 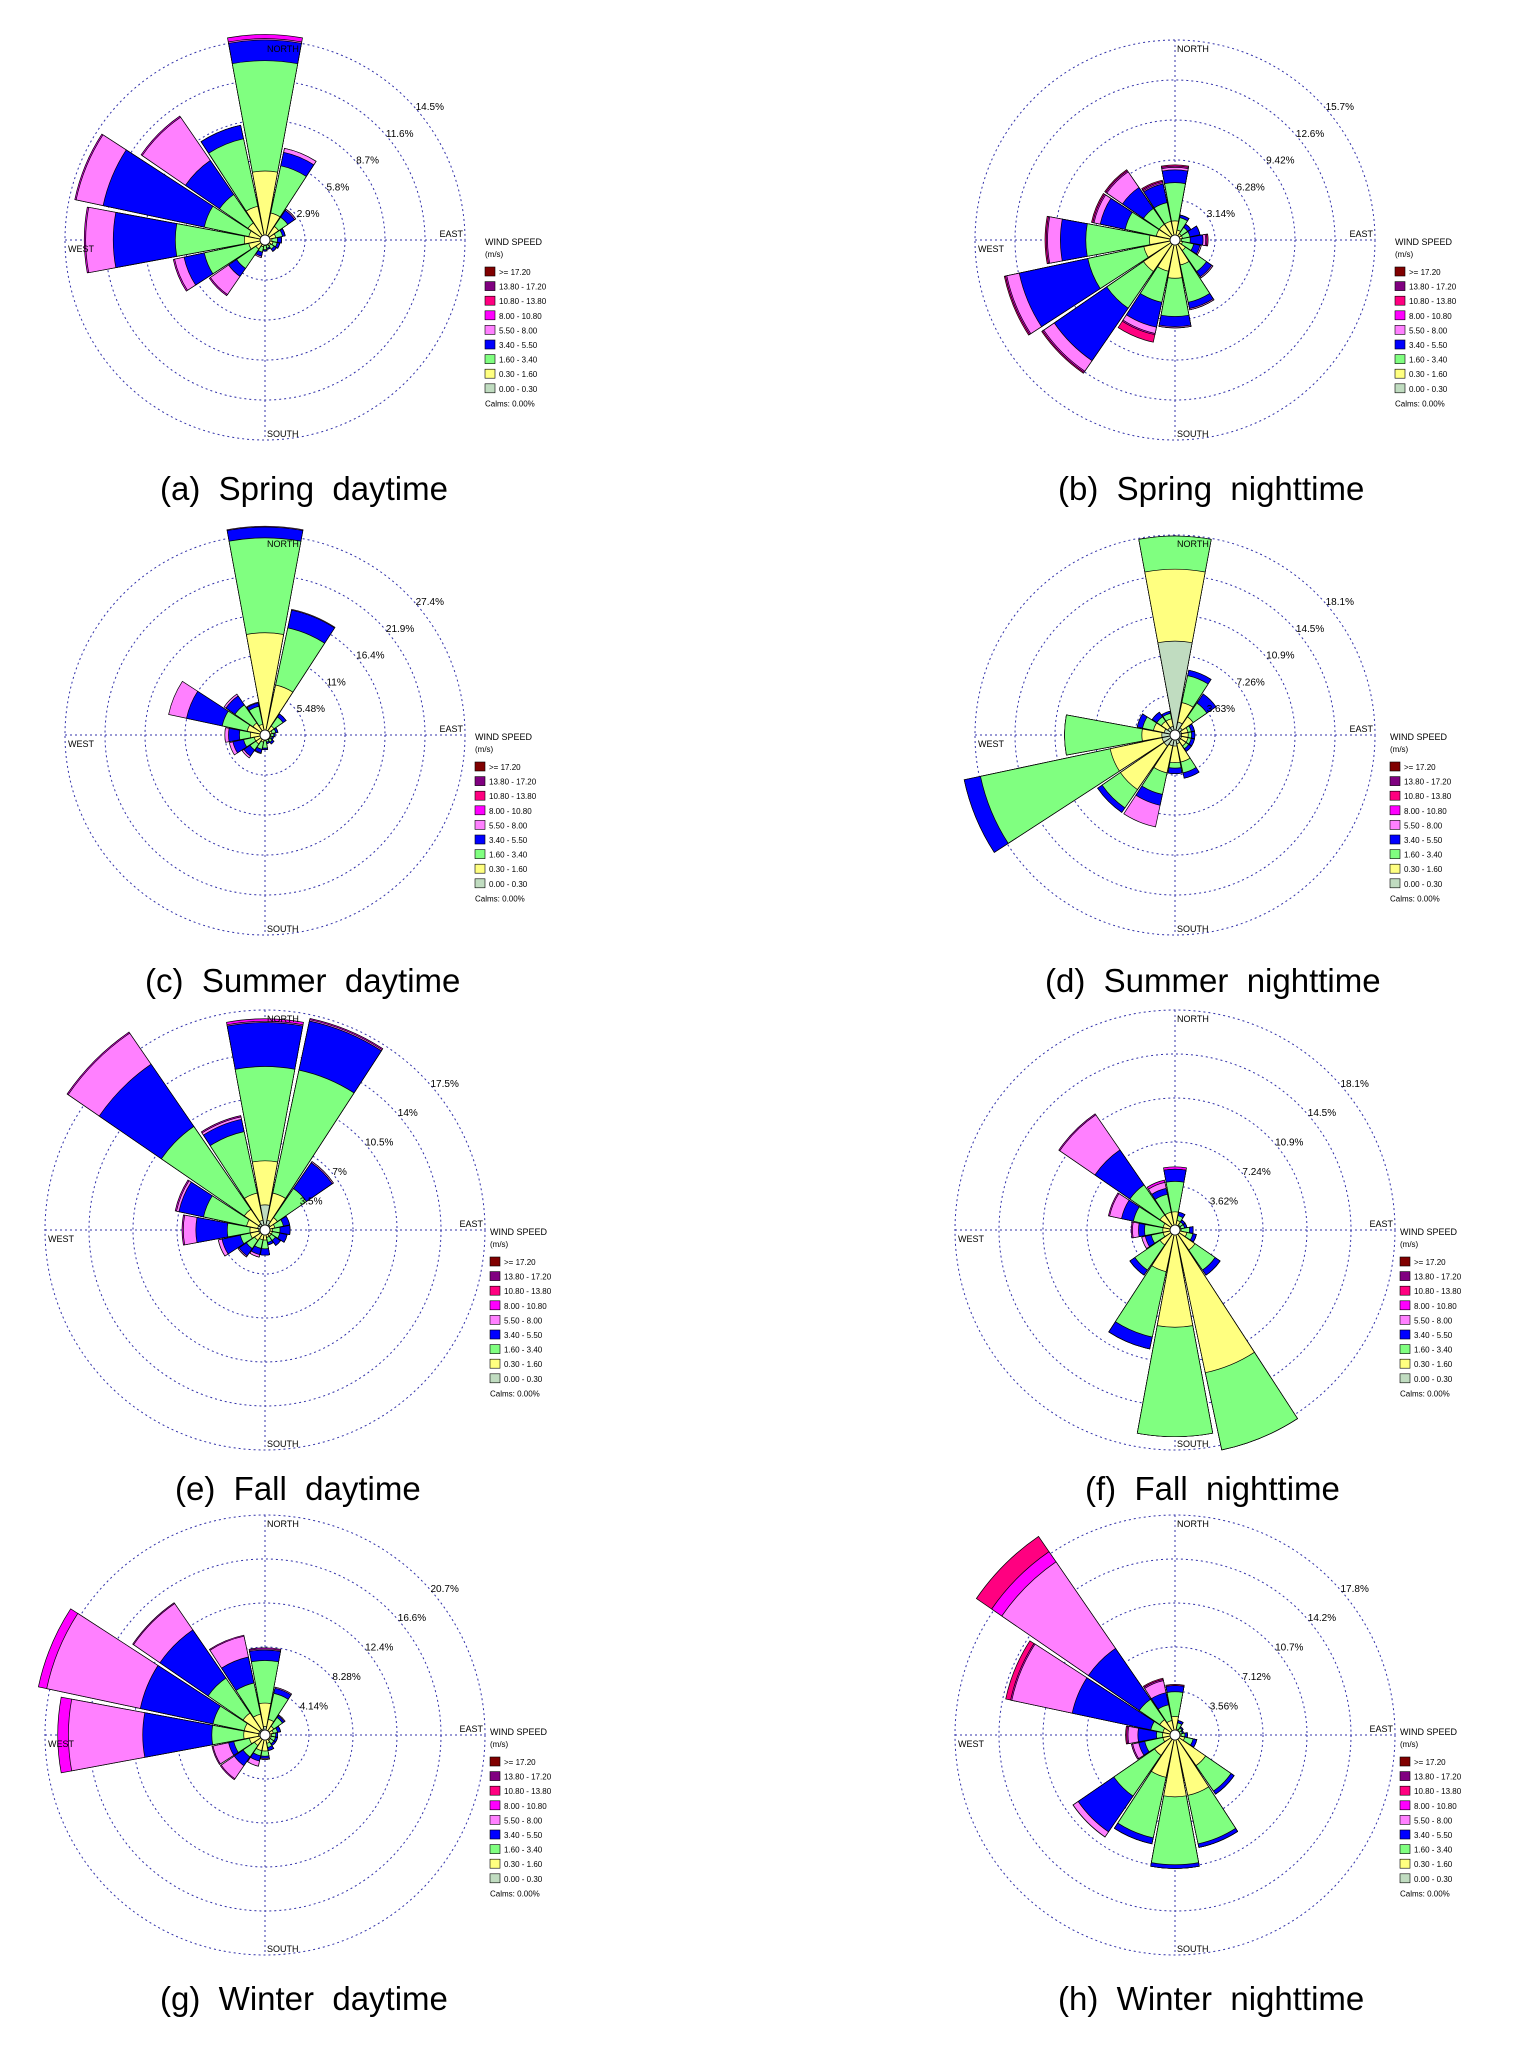 What do you see at coordinates (379, 1648) in the screenshot?
I see `ring-label: 12.4%` at bounding box center [379, 1648].